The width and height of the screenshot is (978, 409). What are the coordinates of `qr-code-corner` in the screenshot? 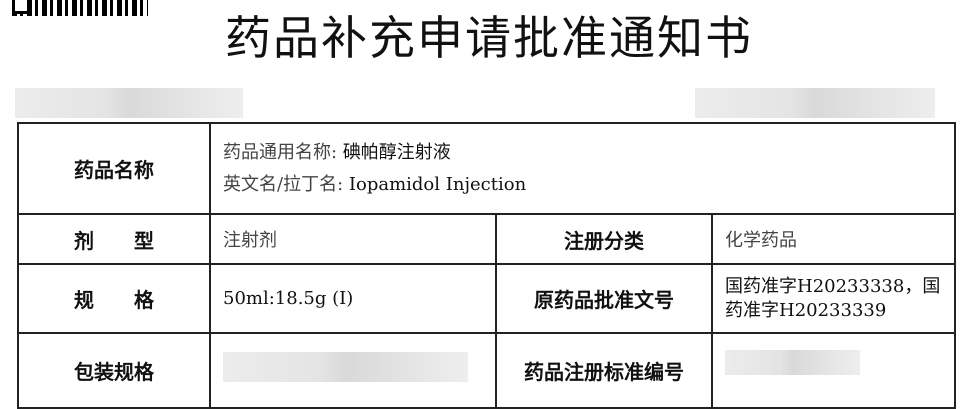 It's located at (21, 7).